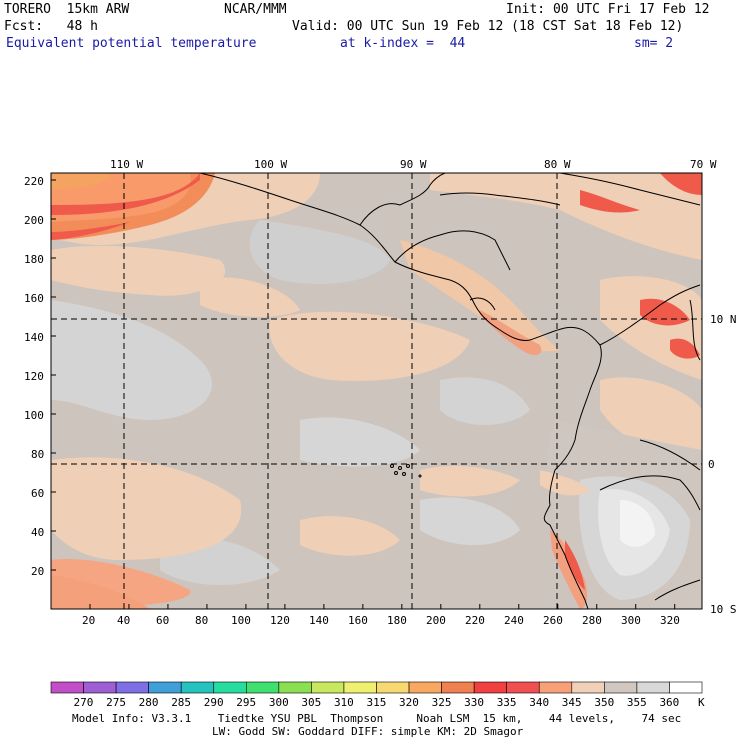  What do you see at coordinates (436, 620) in the screenshot?
I see `x-tick-label: 200` at bounding box center [436, 620].